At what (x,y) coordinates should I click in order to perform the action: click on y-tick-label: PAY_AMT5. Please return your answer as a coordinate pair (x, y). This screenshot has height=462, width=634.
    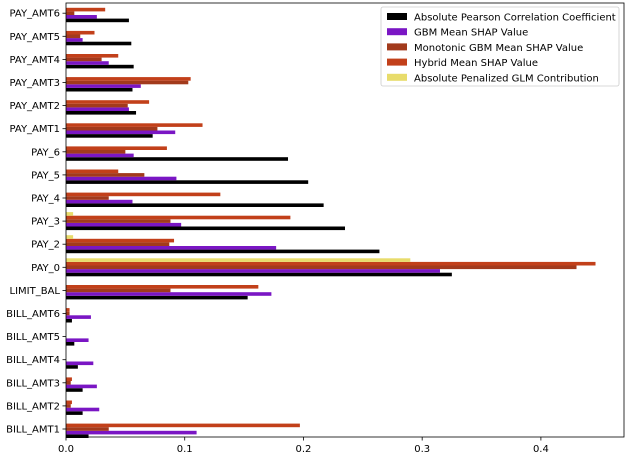
    Looking at the image, I should click on (34, 37).